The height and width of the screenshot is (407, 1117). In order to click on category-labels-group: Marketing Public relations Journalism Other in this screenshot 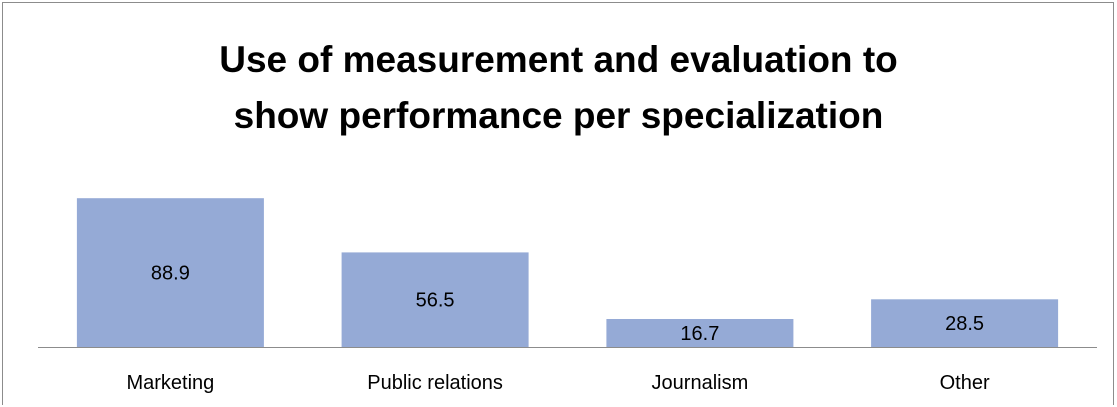, I will do `click(557, 383)`.